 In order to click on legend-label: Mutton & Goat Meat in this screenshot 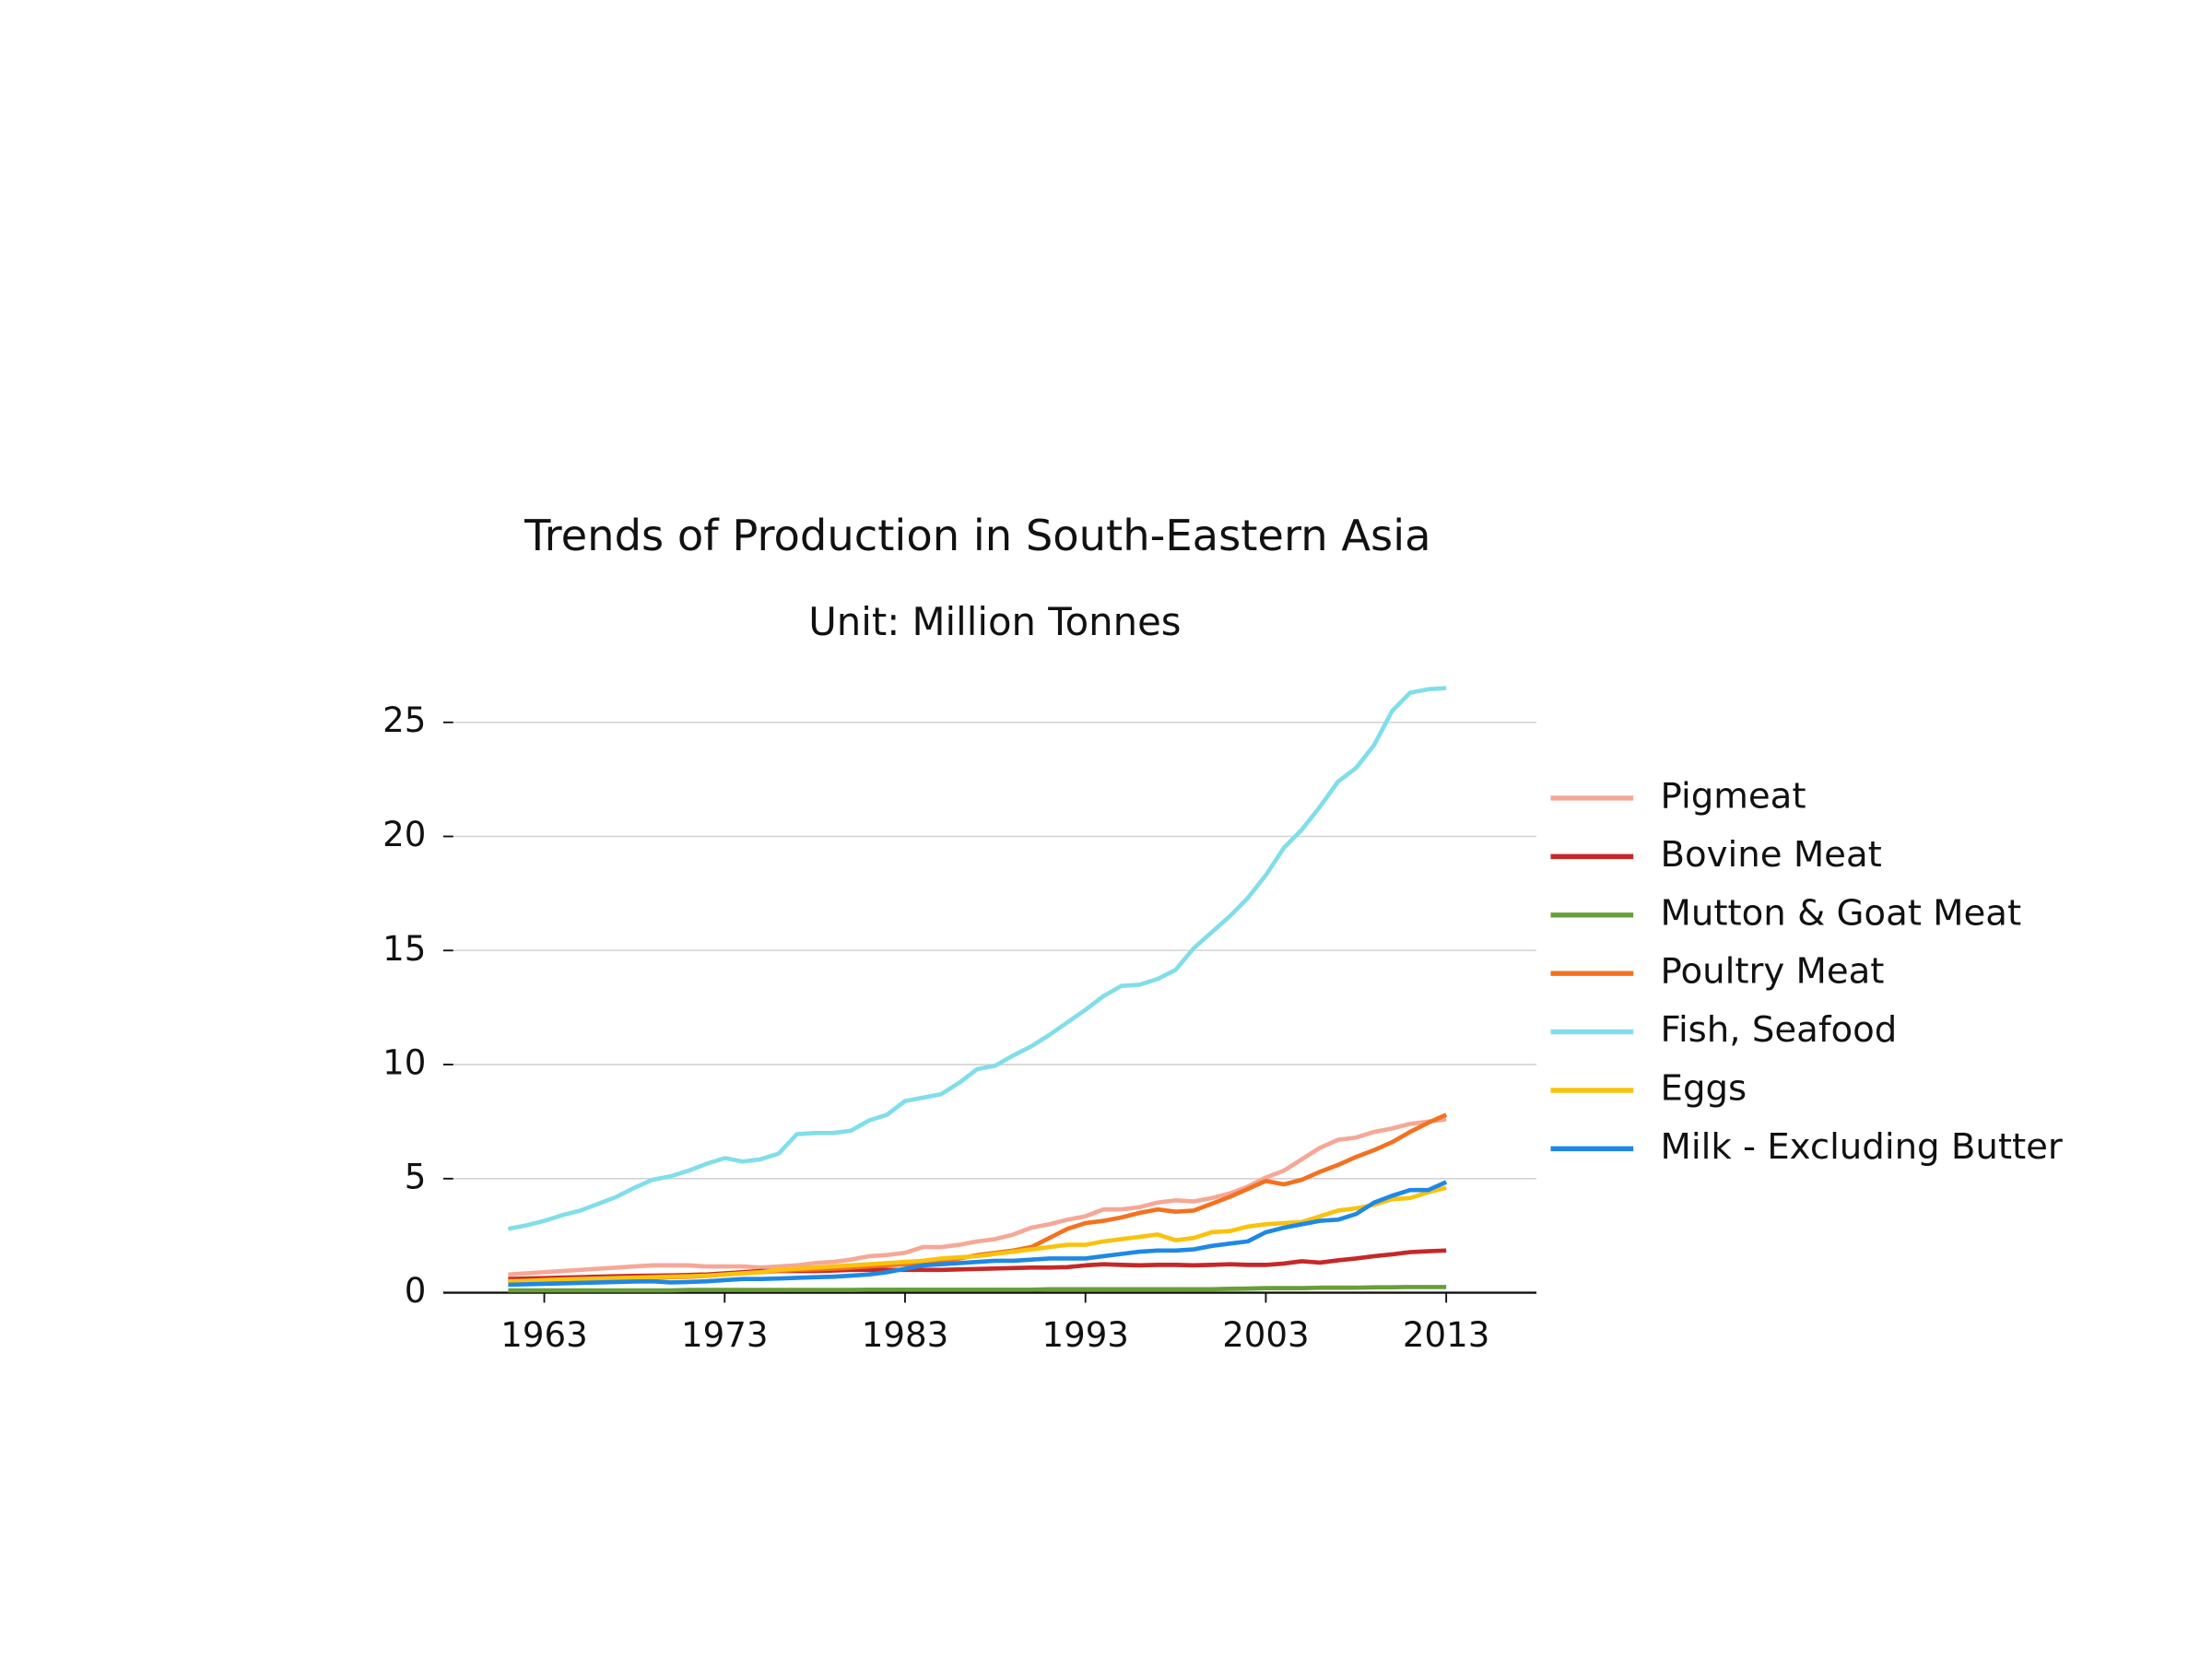, I will do `click(1841, 913)`.